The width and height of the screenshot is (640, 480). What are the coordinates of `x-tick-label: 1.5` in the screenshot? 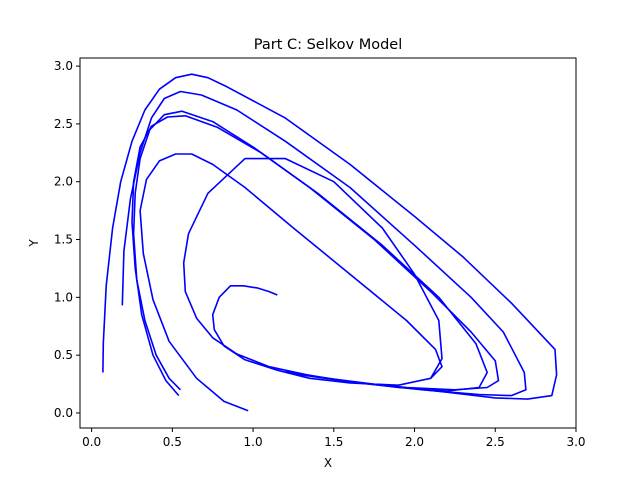 It's located at (333, 442).